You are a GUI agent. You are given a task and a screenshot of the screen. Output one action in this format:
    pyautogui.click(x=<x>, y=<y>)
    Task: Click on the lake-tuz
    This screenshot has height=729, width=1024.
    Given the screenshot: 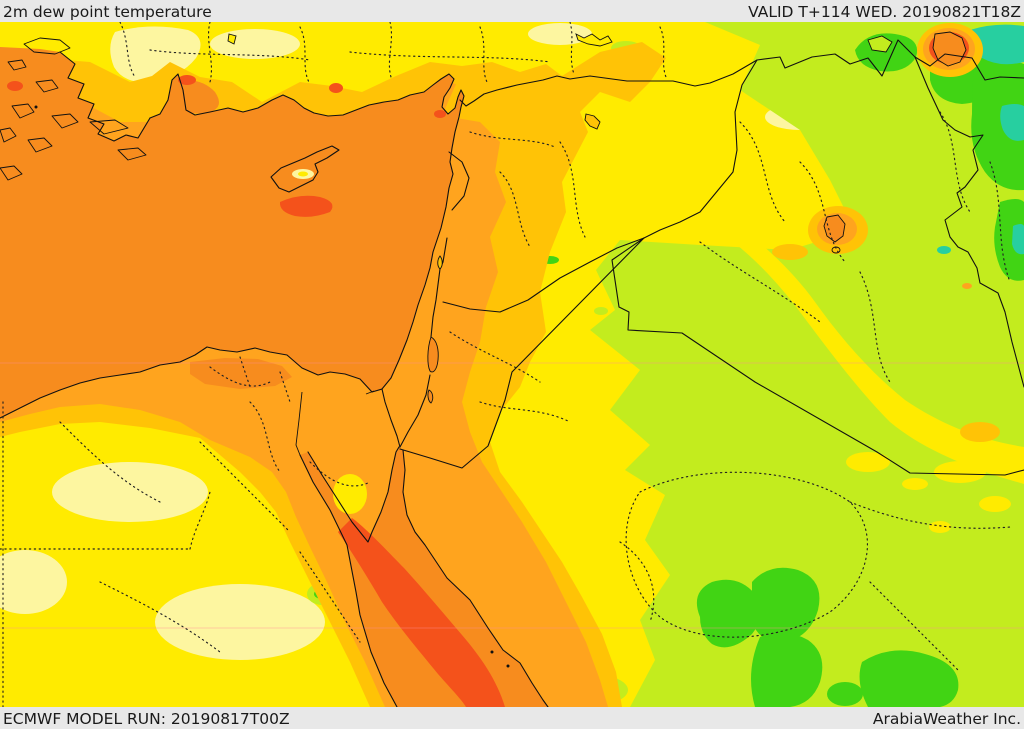 What is the action you would take?
    pyautogui.click(x=232, y=39)
    